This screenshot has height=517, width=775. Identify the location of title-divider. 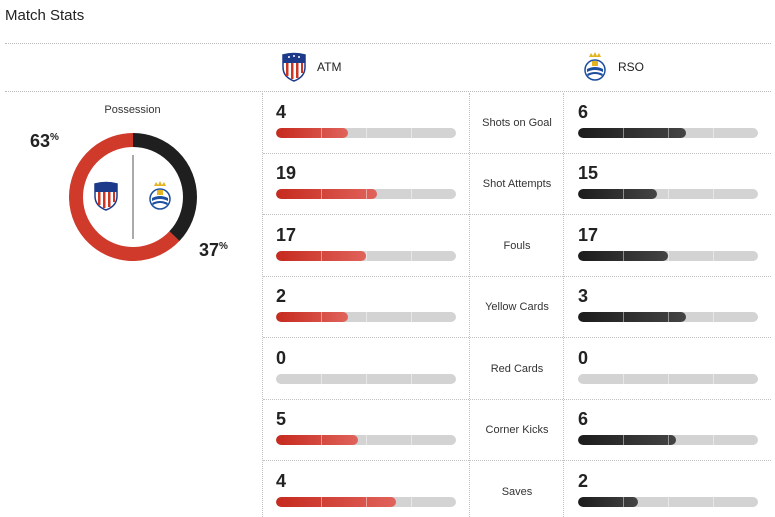
(388, 43).